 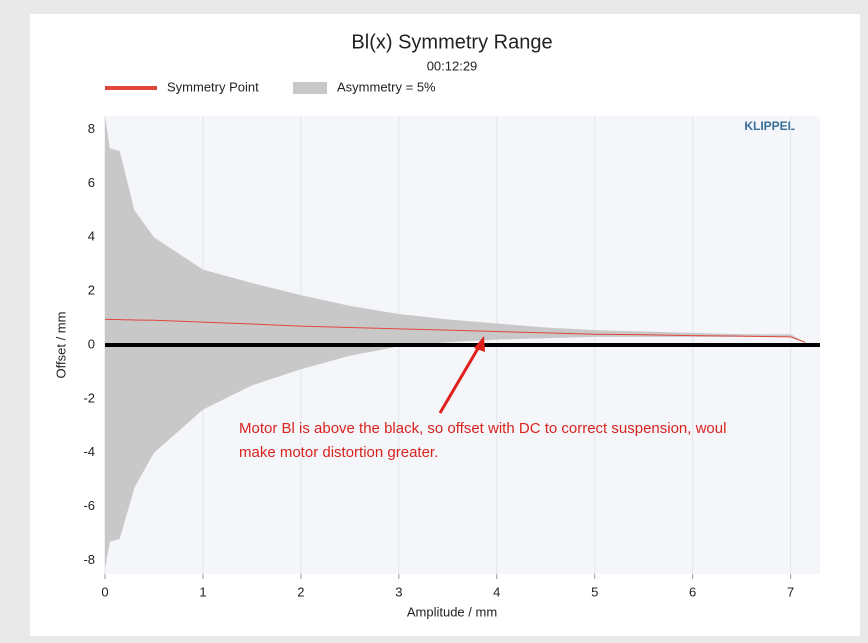 What do you see at coordinates (769, 126) in the screenshot?
I see `watermark: KLIPPEL` at bounding box center [769, 126].